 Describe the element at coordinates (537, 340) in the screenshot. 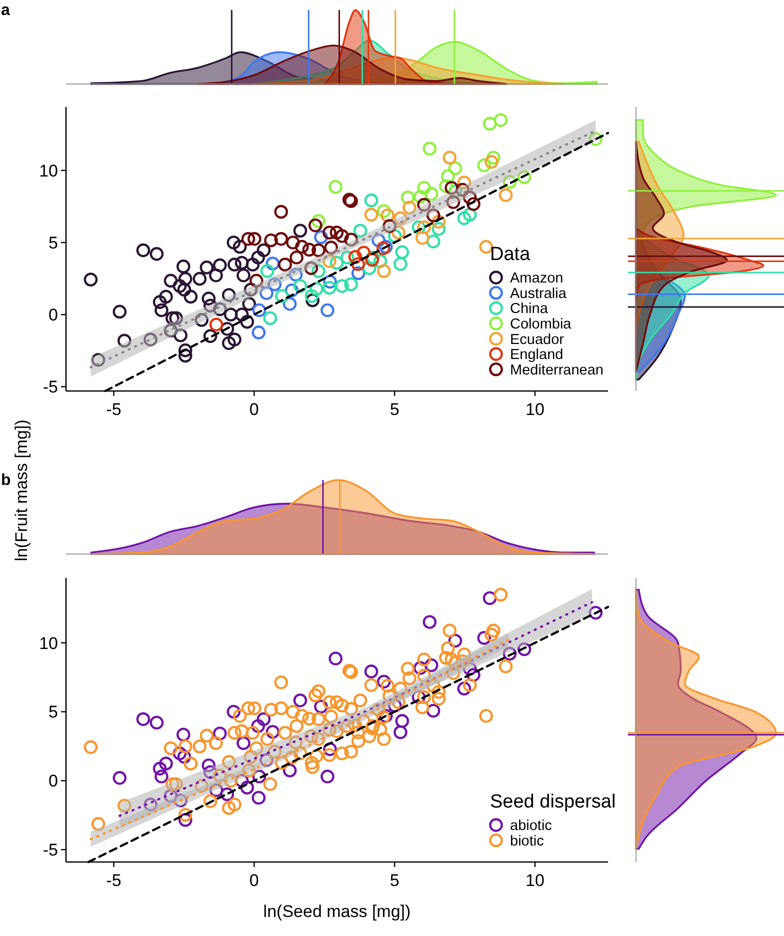

I see `legend-label: Ecuador` at that location.